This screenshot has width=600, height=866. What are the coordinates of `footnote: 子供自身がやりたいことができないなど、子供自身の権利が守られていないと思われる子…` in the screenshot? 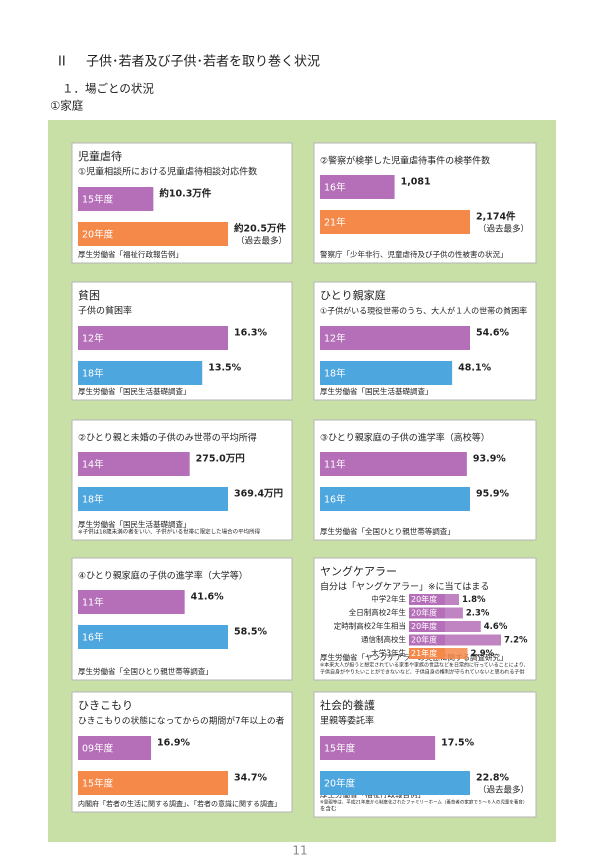 It's located at (422, 672).